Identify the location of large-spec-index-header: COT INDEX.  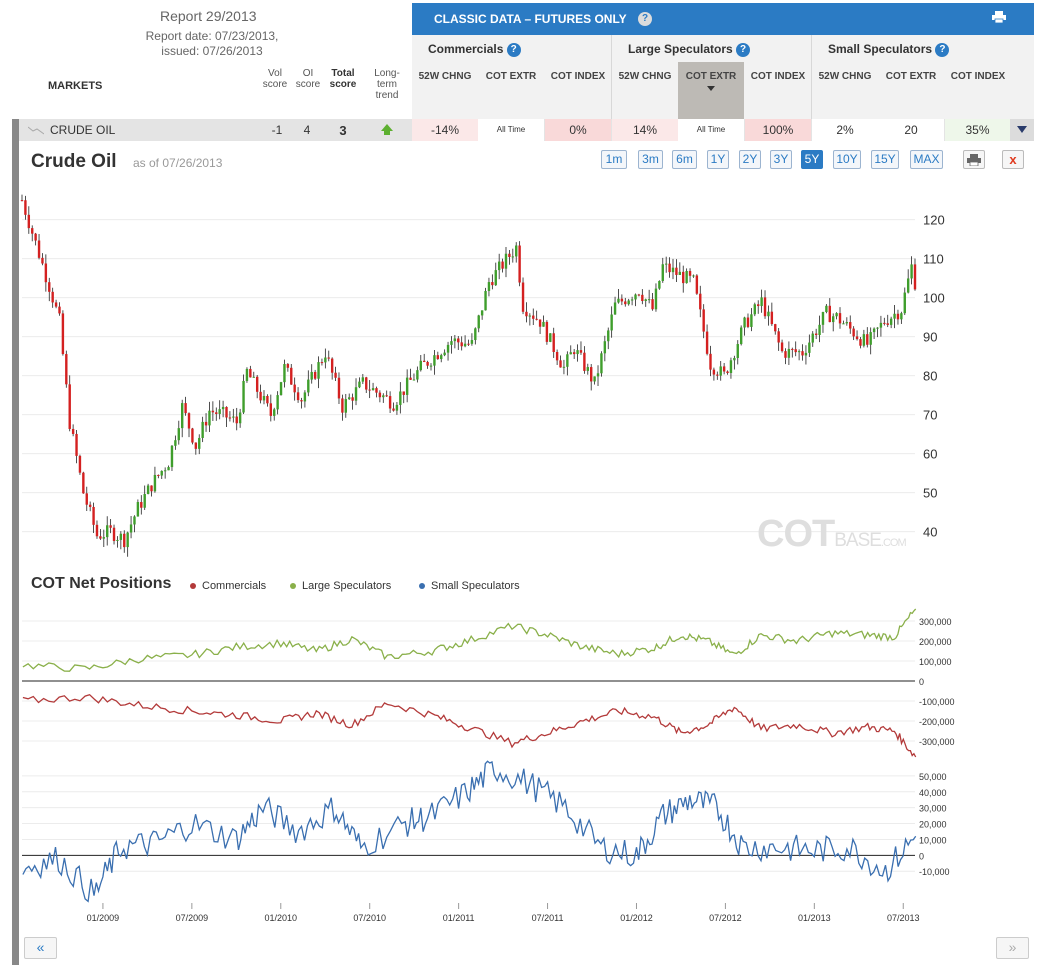
(778, 76).